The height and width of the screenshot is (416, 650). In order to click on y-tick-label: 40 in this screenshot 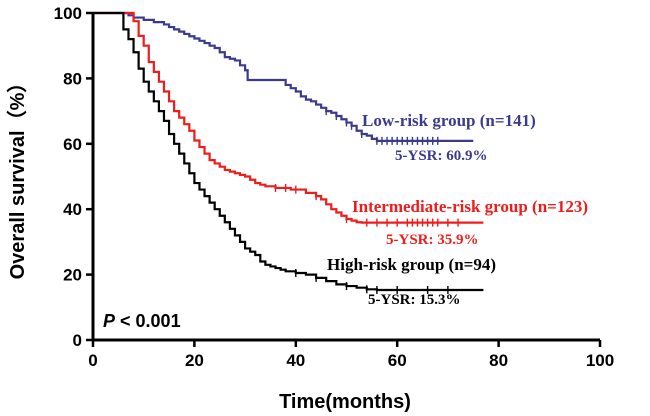, I will do `click(72, 209)`.